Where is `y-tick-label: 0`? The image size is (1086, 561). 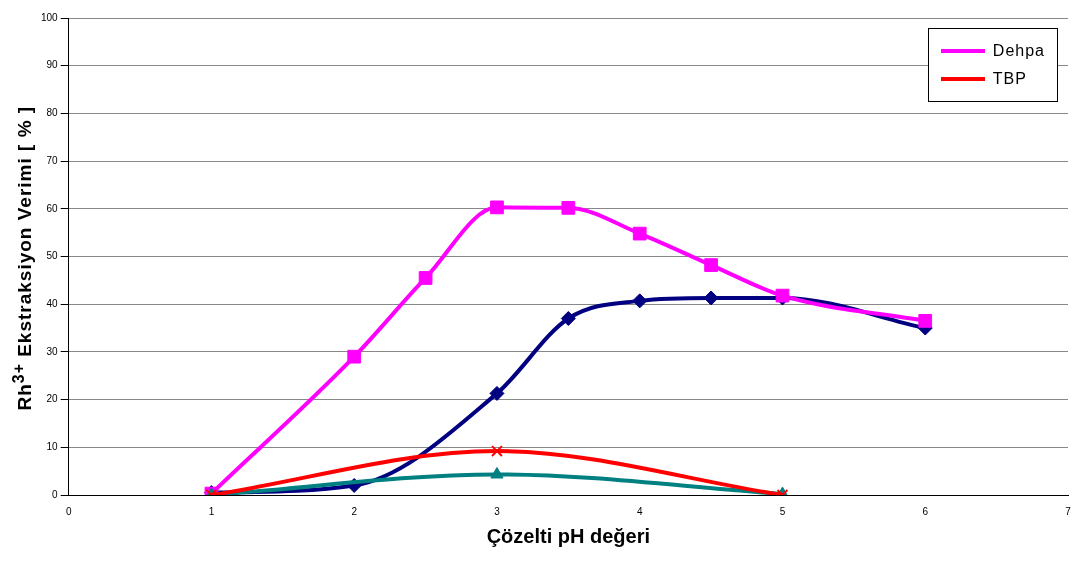
y-tick-label: 0 is located at coordinates (55, 494).